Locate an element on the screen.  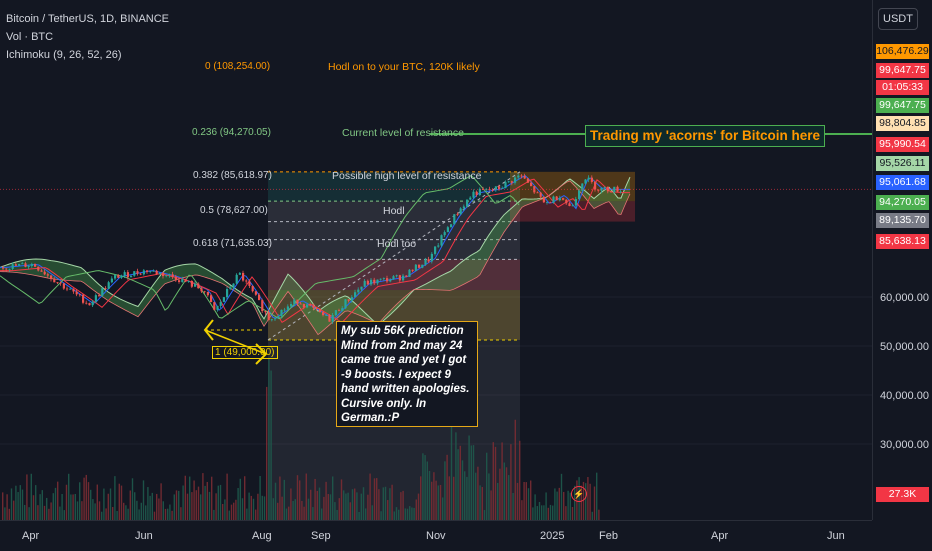
currency-button: USDT is located at coordinates (898, 19).